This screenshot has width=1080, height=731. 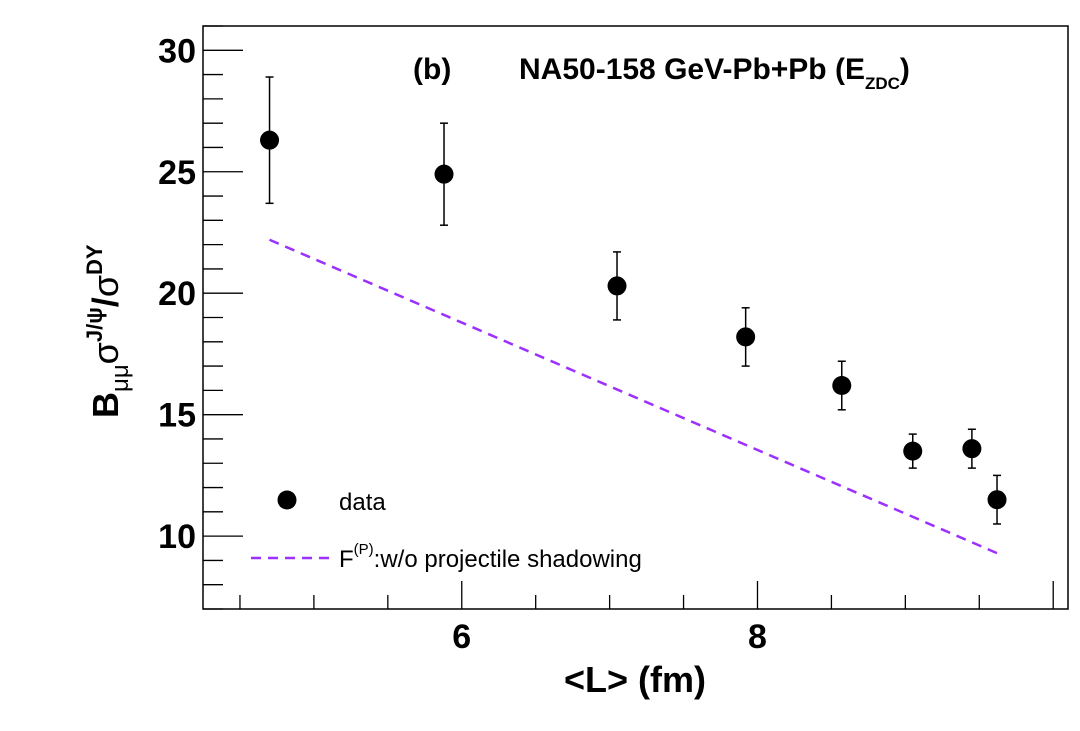 I want to click on y-tick-label: 30, so click(x=177, y=51).